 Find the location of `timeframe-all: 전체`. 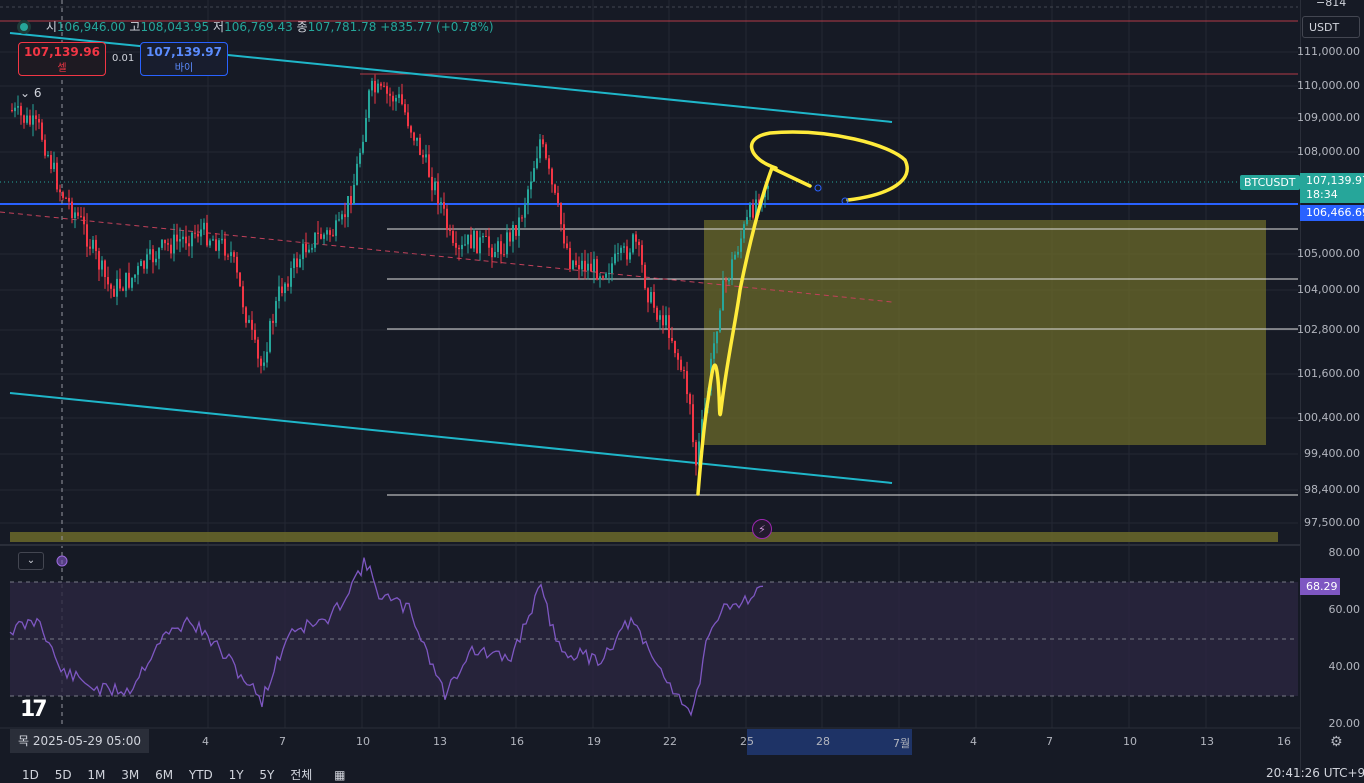

timeframe-all: 전체 is located at coordinates (301, 775).